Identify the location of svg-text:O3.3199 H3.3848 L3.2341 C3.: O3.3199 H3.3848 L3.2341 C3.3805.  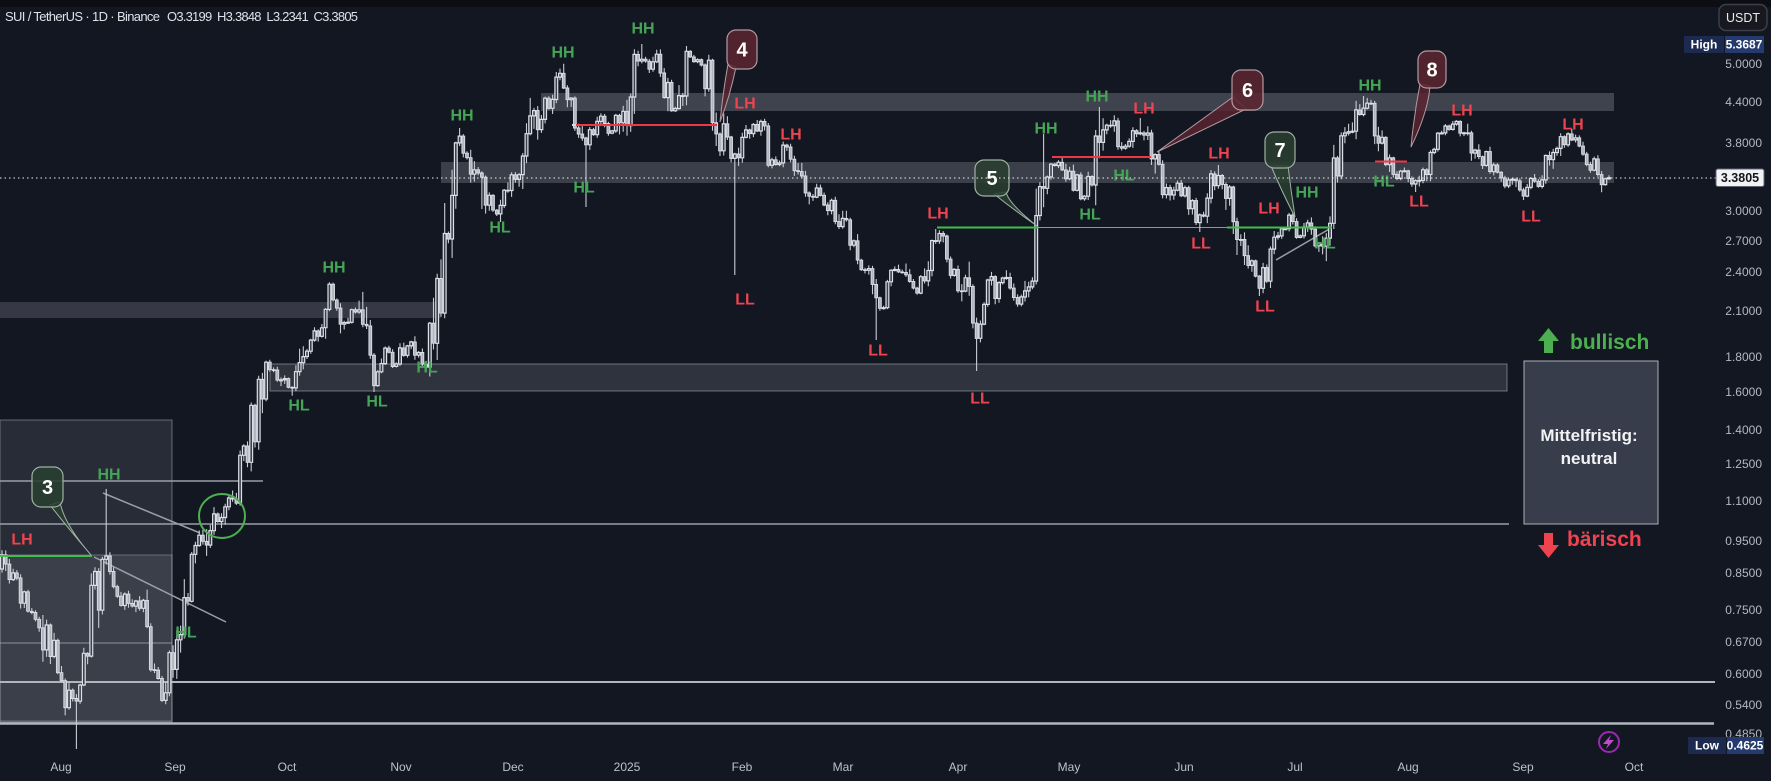
(262, 16).